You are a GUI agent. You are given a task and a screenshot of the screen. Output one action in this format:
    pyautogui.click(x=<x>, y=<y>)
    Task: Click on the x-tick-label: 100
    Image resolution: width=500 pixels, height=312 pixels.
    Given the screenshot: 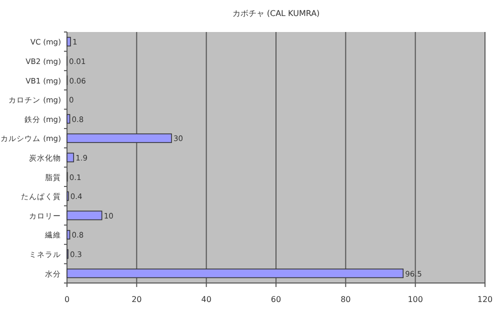 What is the action you would take?
    pyautogui.click(x=415, y=299)
    